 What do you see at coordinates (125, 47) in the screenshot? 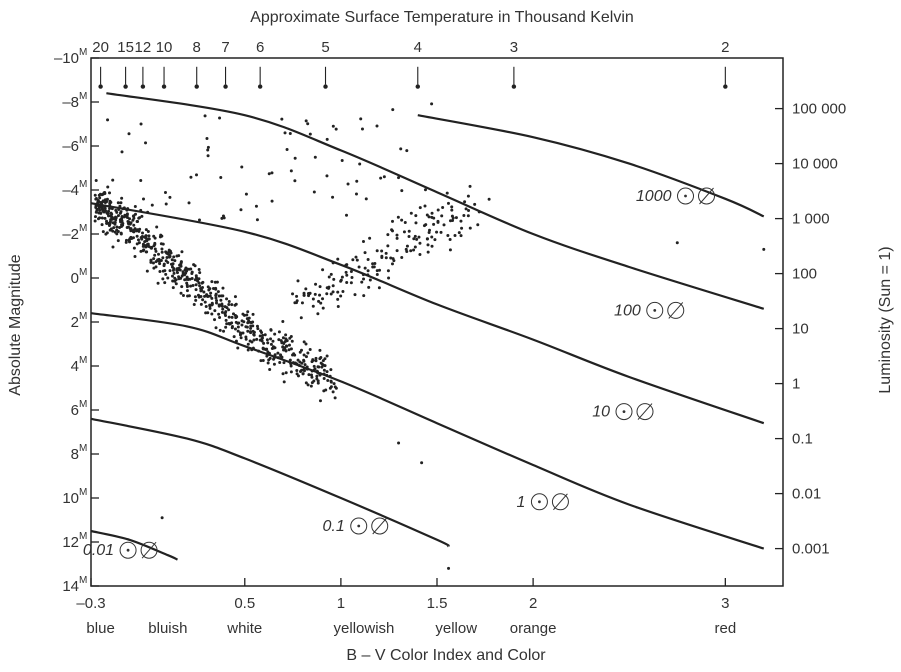
I see `temperature-label: 15` at bounding box center [125, 47].